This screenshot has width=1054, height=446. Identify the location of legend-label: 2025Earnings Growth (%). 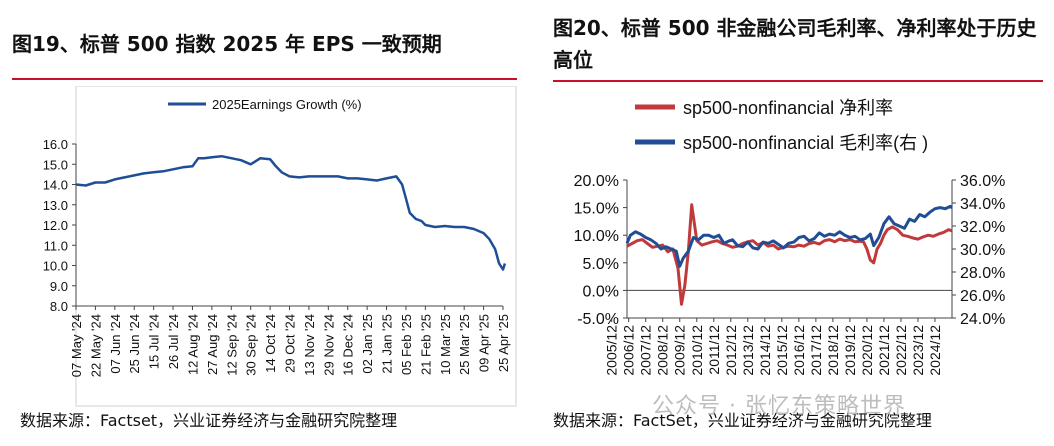
(287, 104).